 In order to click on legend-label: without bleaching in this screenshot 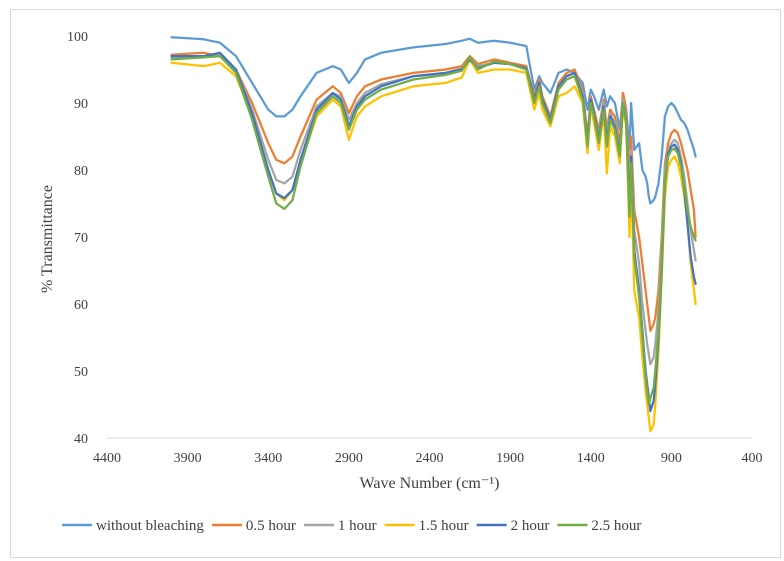, I will do `click(150, 526)`.